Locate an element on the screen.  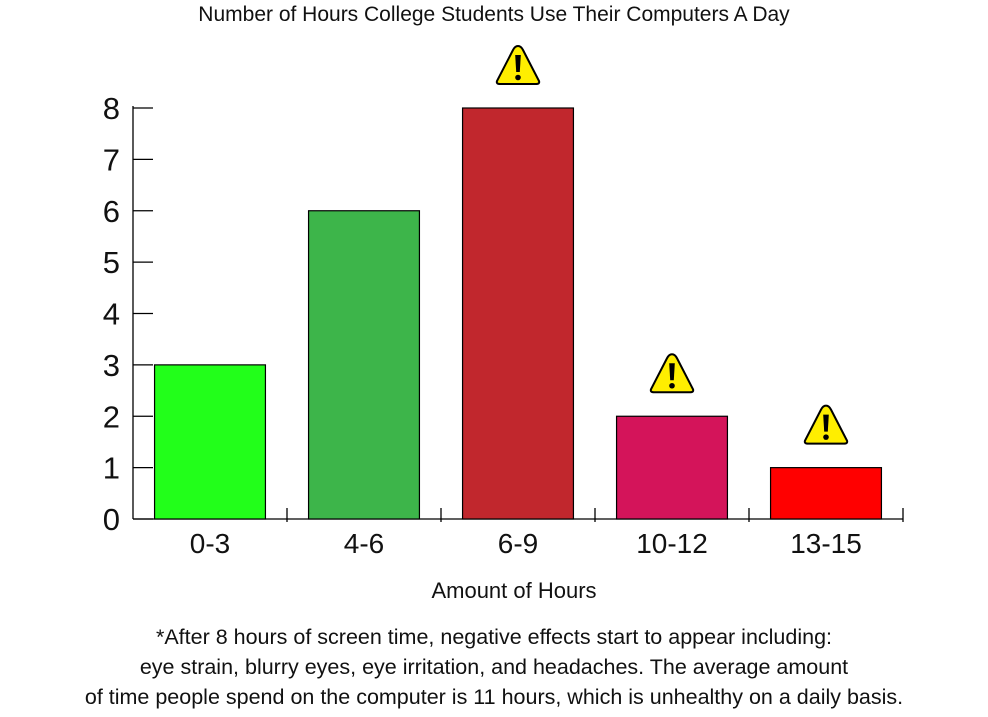
y-tick-label: 2 is located at coordinates (111, 416).